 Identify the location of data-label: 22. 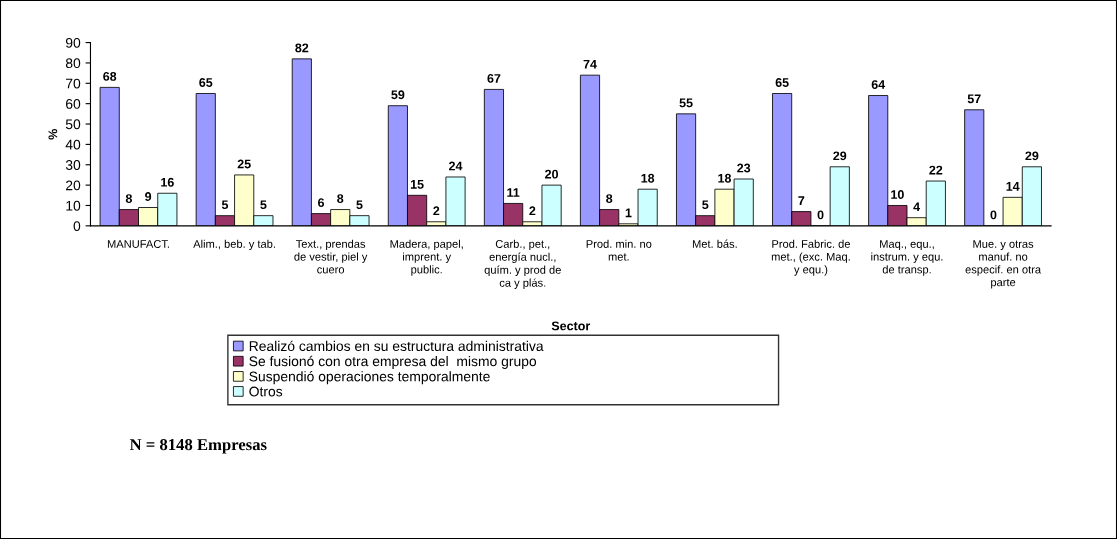
(936, 170).